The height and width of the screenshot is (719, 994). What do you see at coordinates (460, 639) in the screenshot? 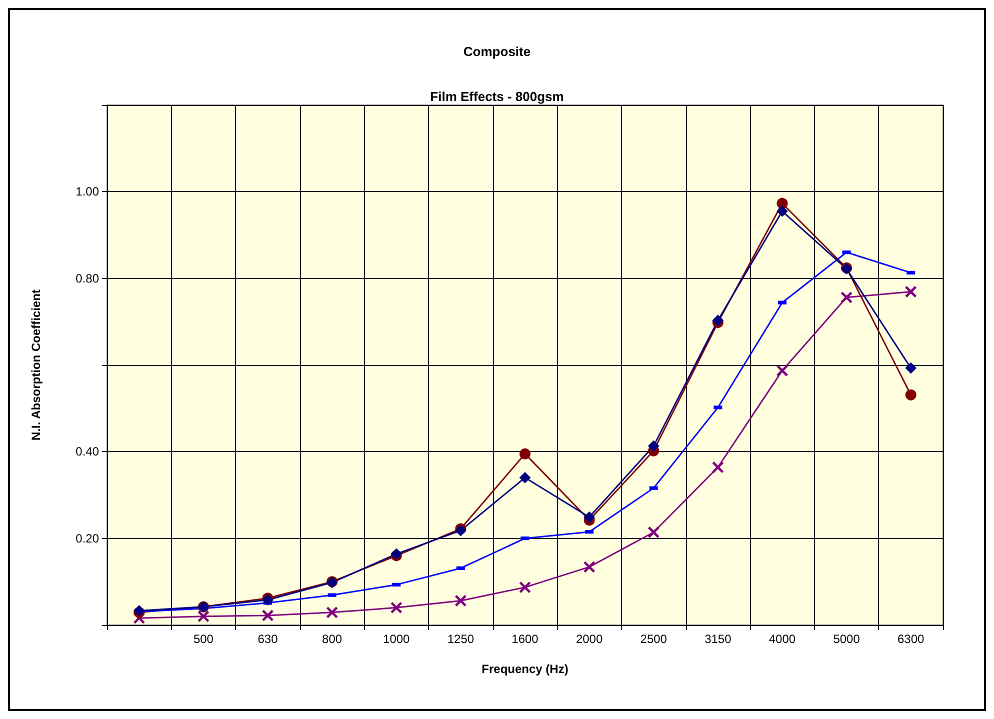
I see `x-tick-label: 1250` at bounding box center [460, 639].